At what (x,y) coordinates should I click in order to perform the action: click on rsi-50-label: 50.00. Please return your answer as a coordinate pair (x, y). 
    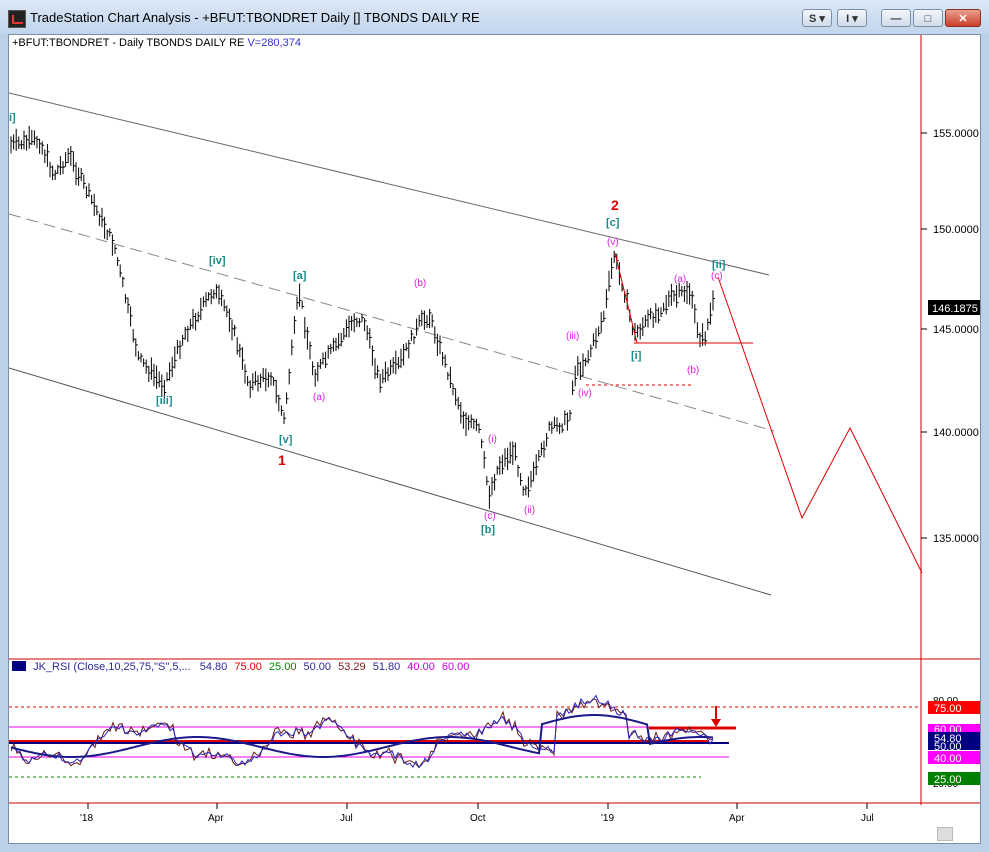
    Looking at the image, I should click on (948, 747).